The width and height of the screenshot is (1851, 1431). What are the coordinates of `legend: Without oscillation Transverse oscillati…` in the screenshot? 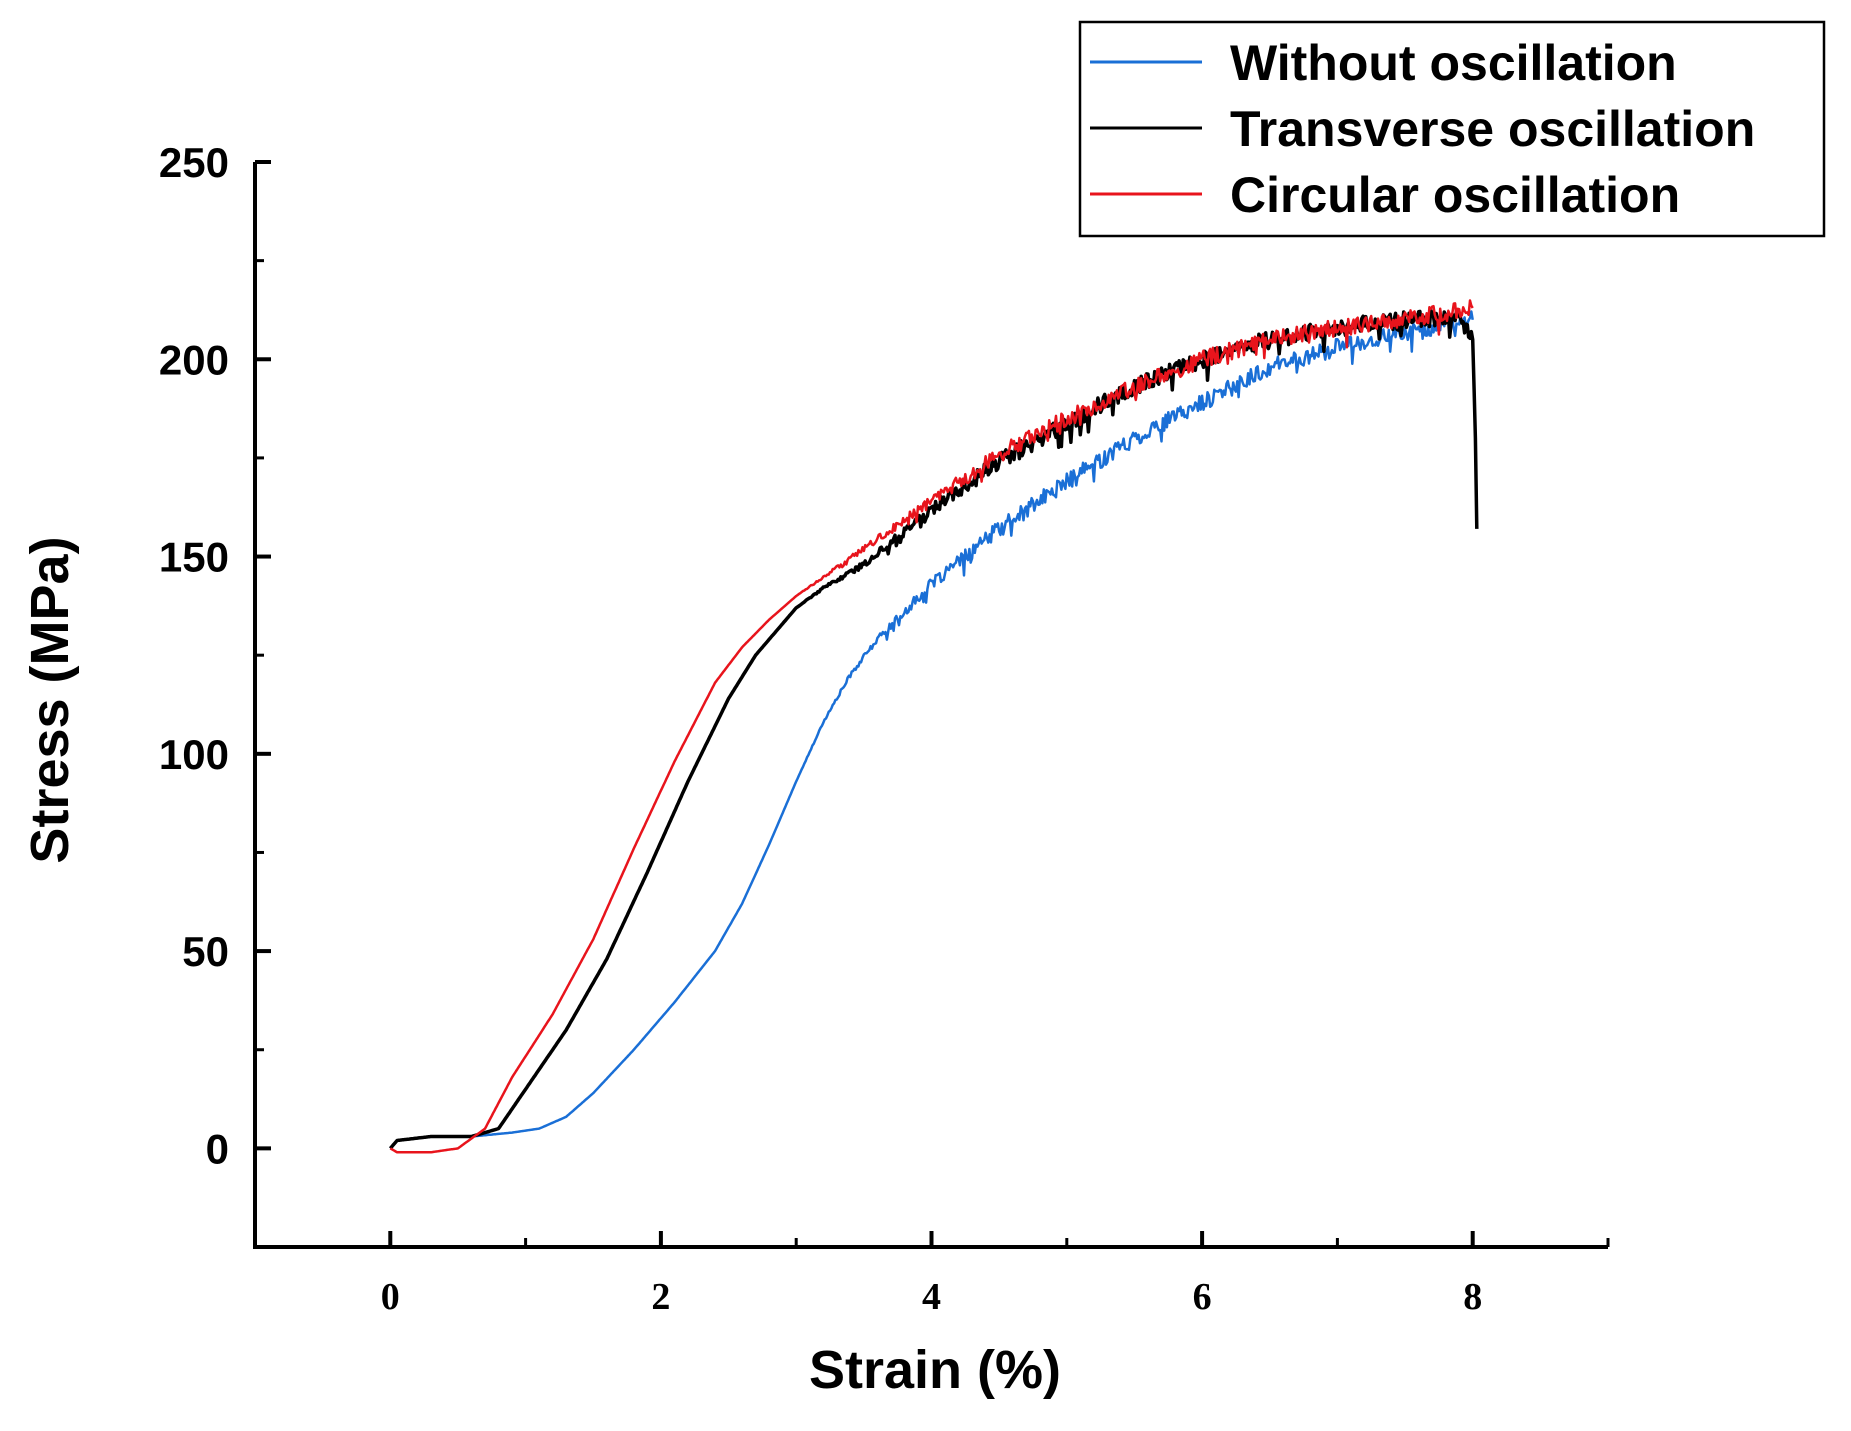 It's located at (1452, 129).